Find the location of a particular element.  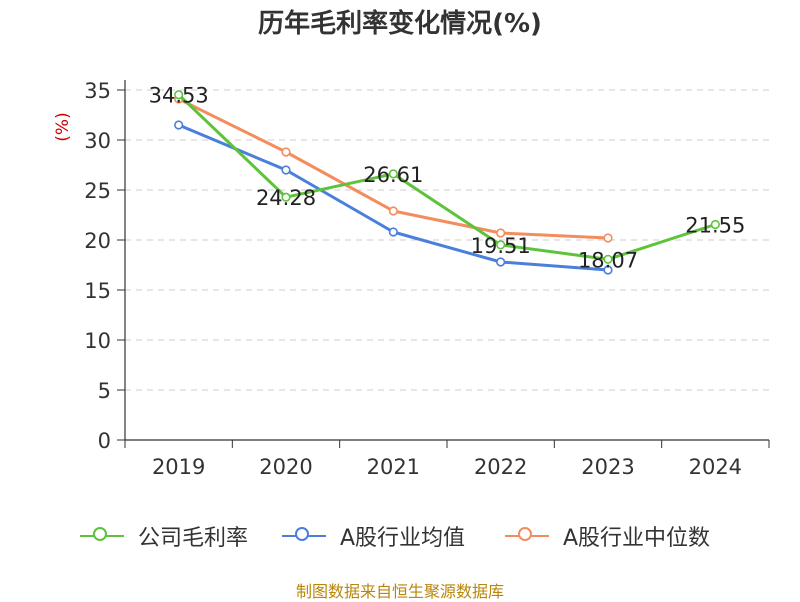

legend: 公司毛利率 A股行业均值 A股行业中位数 is located at coordinates (400, 536).